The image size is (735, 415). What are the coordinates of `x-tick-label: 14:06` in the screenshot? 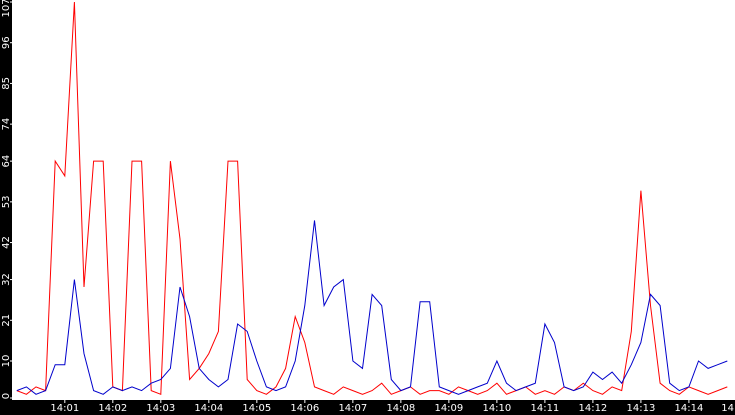 It's located at (304, 408).